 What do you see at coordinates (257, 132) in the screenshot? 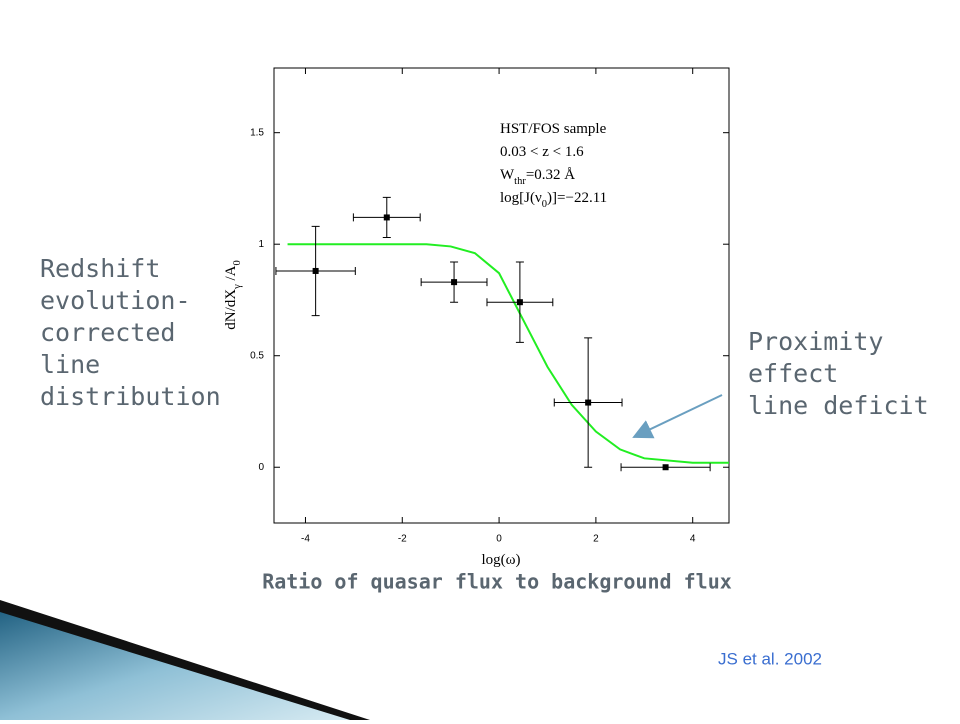
I see `y-tick-label: 1.5` at bounding box center [257, 132].